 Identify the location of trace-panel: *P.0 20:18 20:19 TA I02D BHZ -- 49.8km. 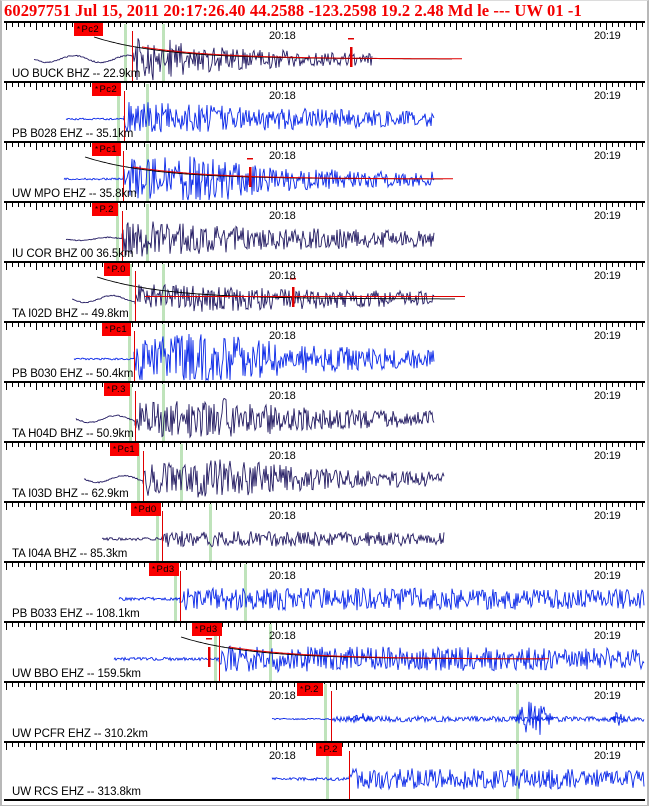
(324, 291).